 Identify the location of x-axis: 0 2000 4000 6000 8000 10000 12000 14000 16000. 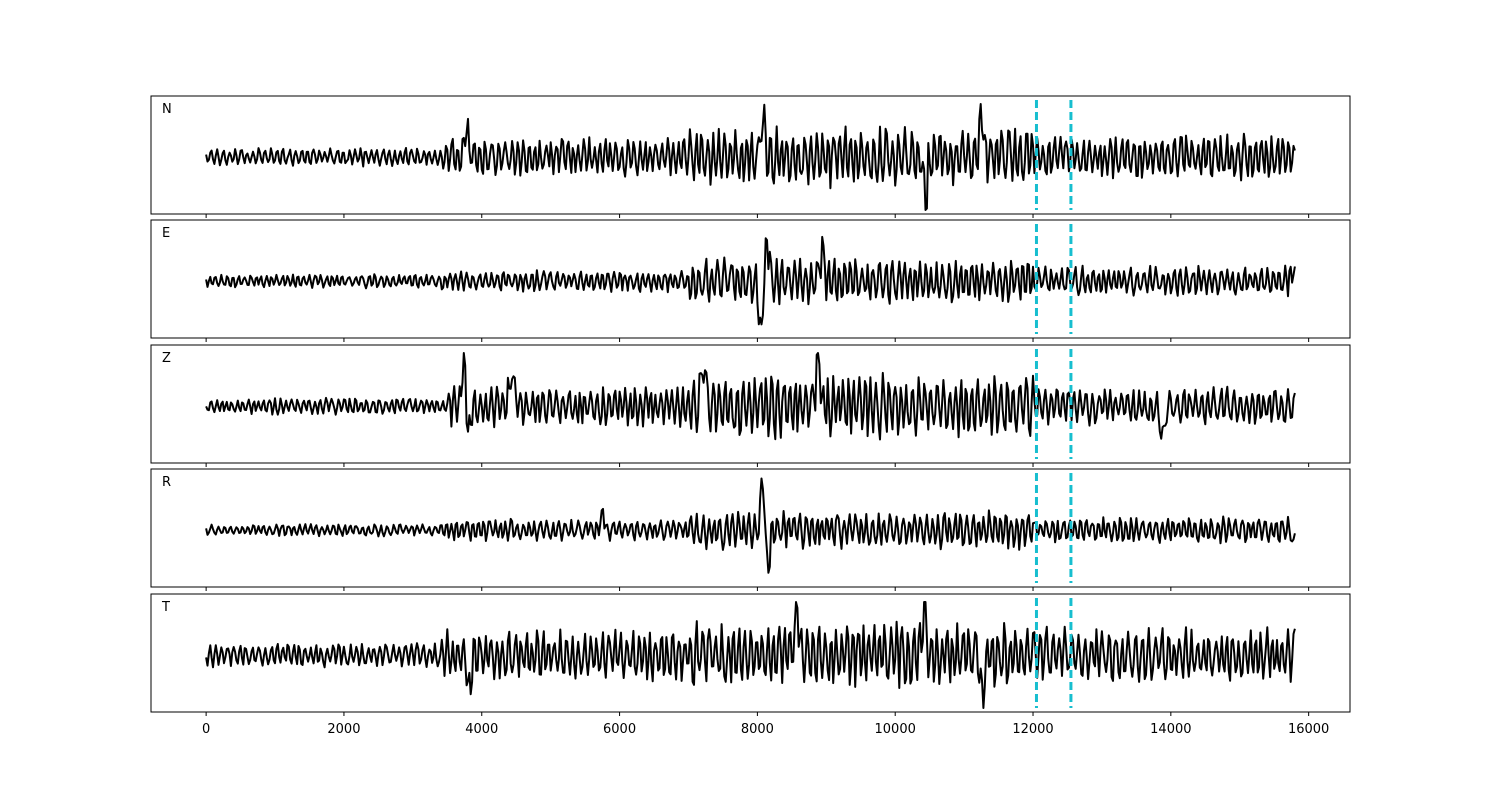
(765, 729).